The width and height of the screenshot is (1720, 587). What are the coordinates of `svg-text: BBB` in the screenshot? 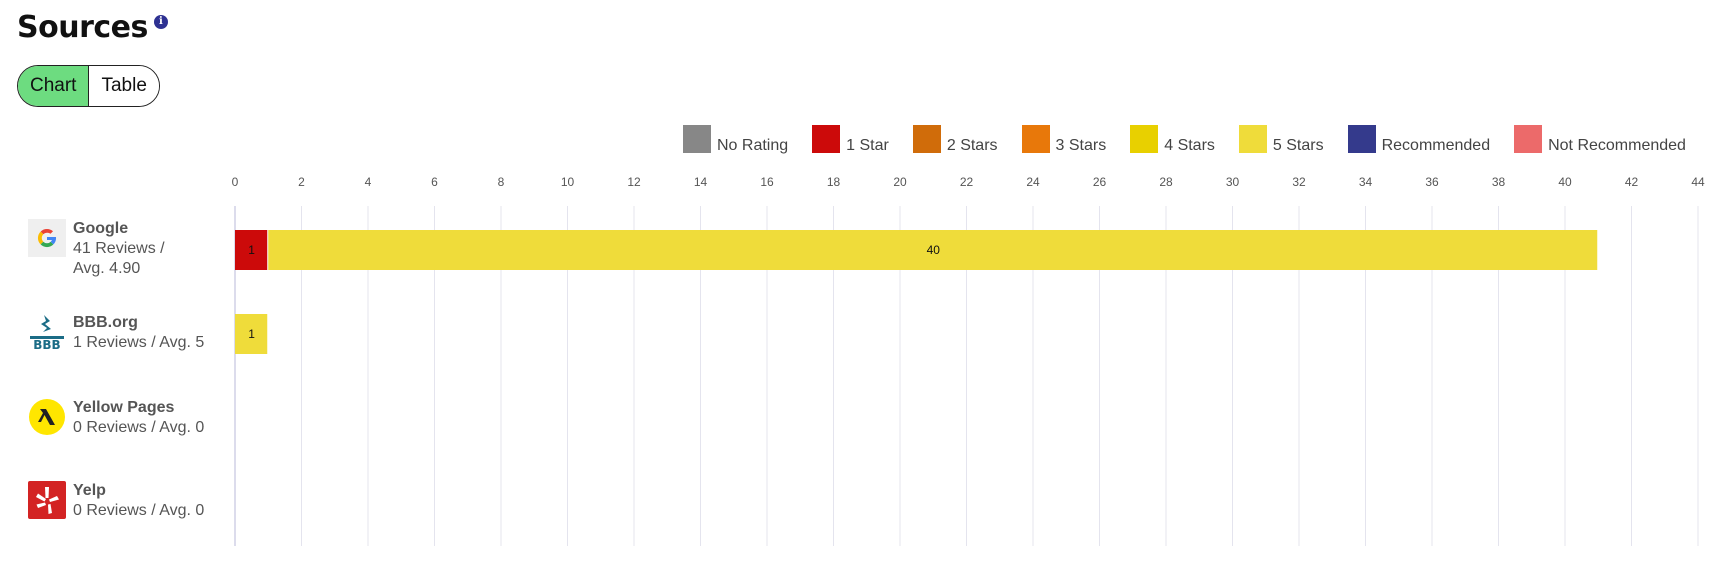 It's located at (46, 344).